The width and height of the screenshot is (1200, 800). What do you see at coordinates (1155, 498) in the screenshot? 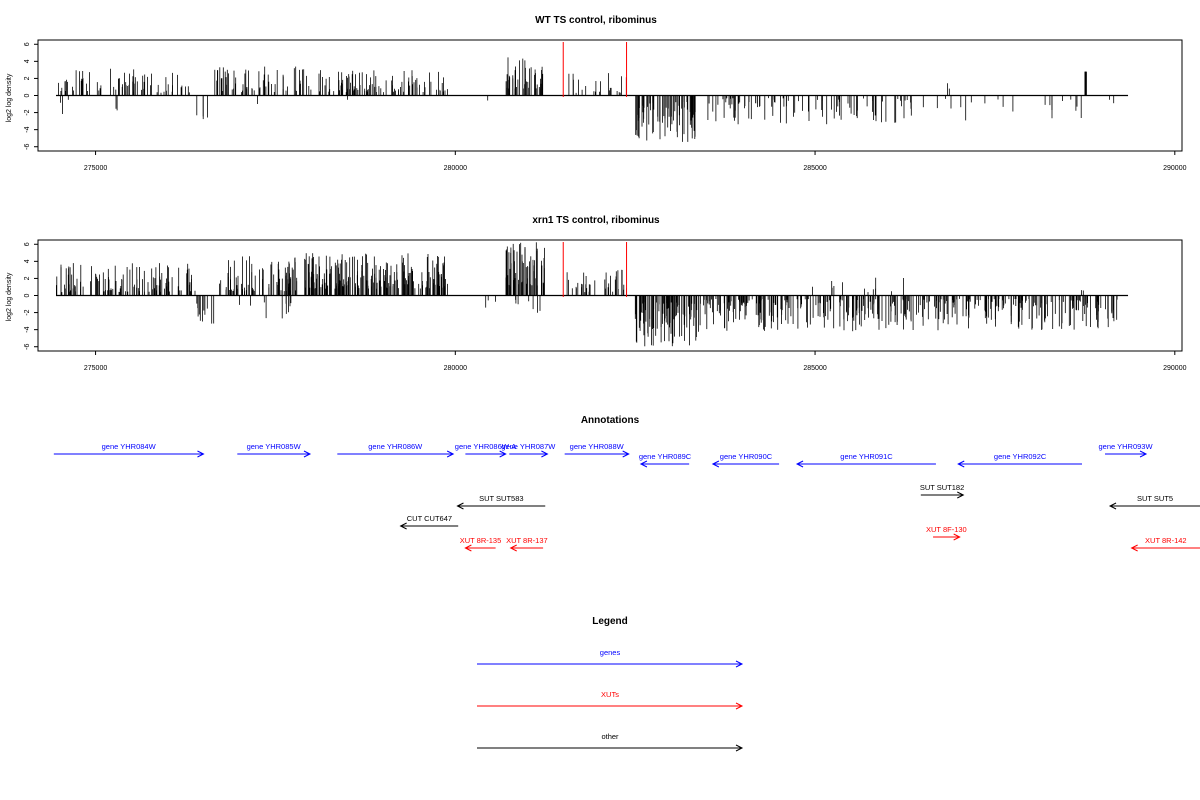
I see `feature-label: SUT SUT5` at bounding box center [1155, 498].